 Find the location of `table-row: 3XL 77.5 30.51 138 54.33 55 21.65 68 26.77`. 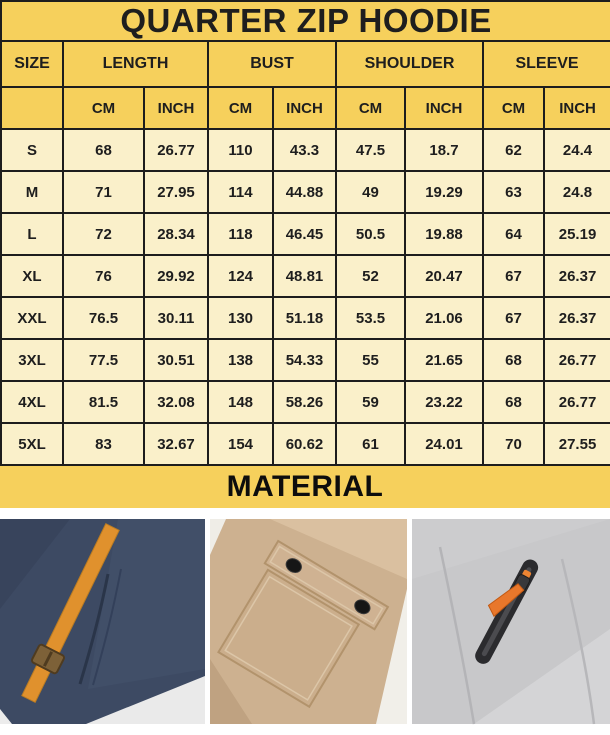

table-row: 3XL 77.5 30.51 138 54.33 55 21.65 68 26.77 is located at coordinates (305, 360).